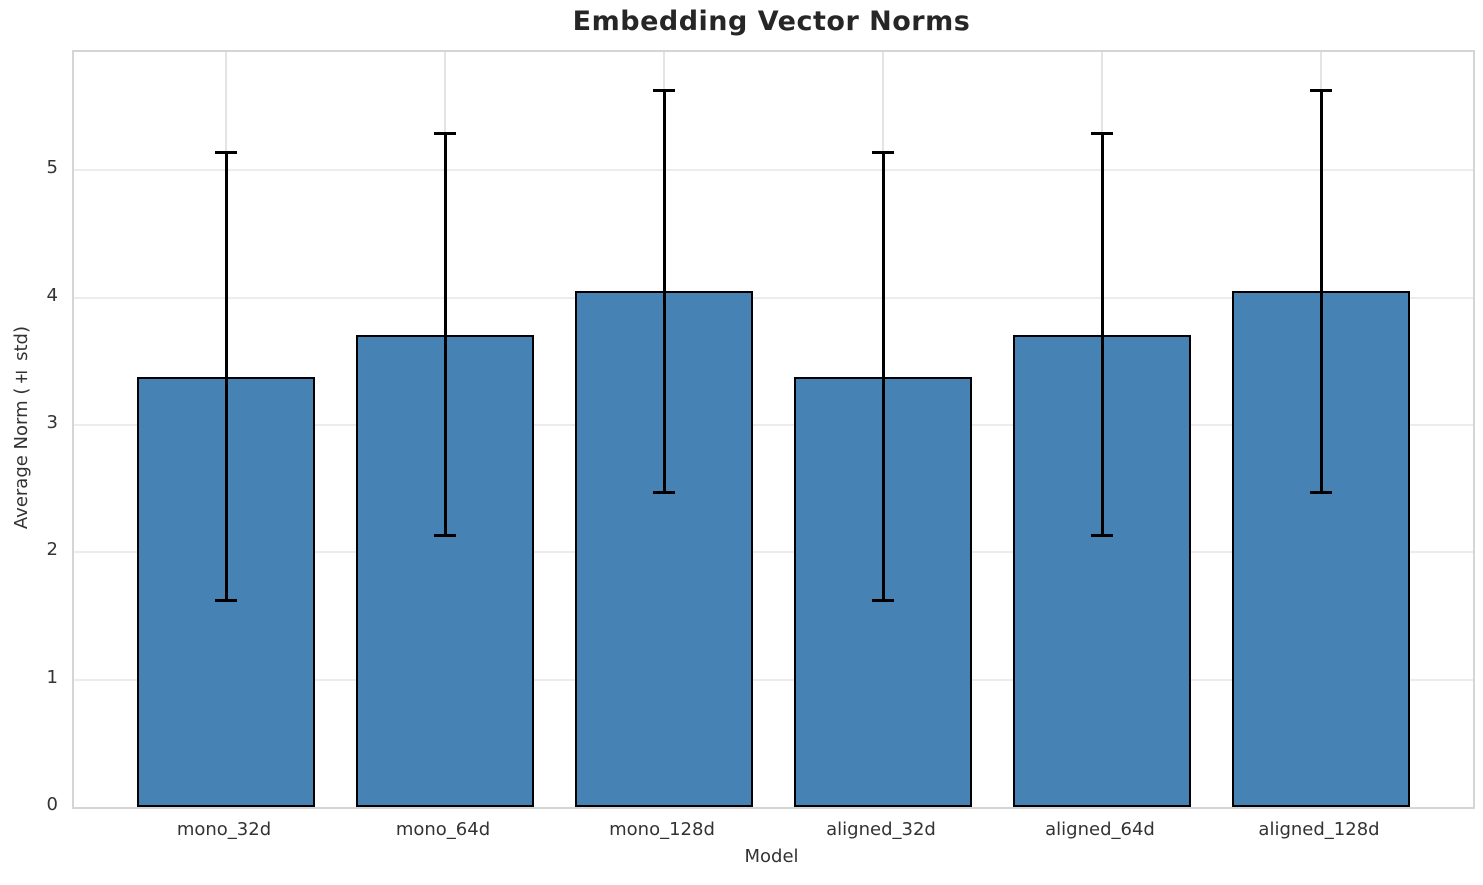  What do you see at coordinates (52, 550) in the screenshot?
I see `y-tick-label: 2` at bounding box center [52, 550].